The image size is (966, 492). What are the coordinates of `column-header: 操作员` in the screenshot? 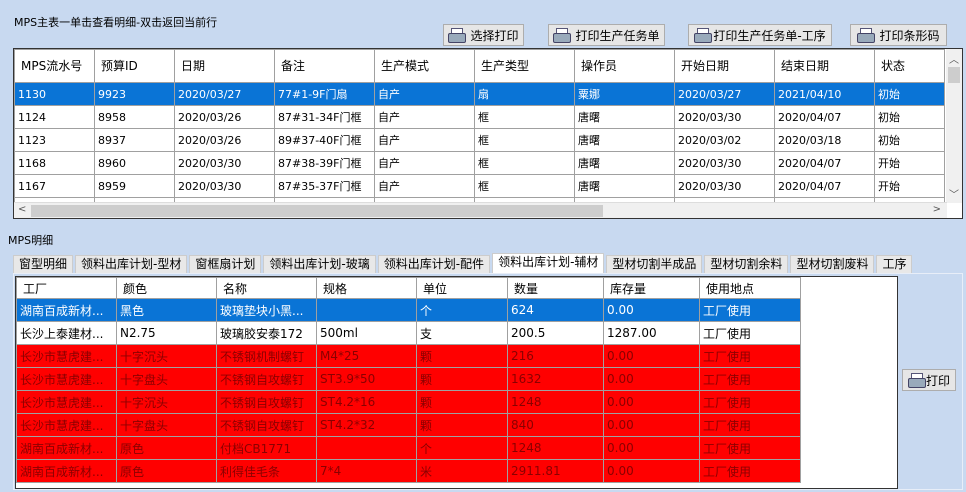 It's located at (624, 66).